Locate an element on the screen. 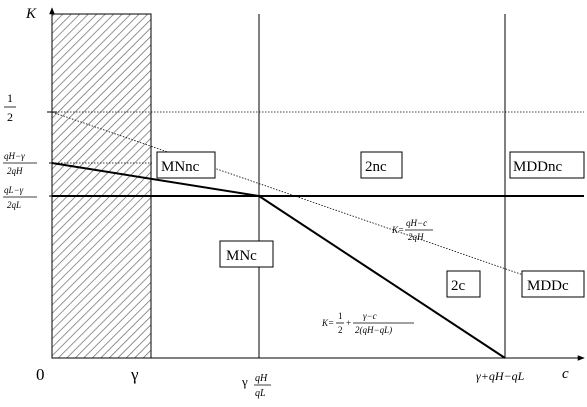  region-2nc: 2nc is located at coordinates (376, 167).